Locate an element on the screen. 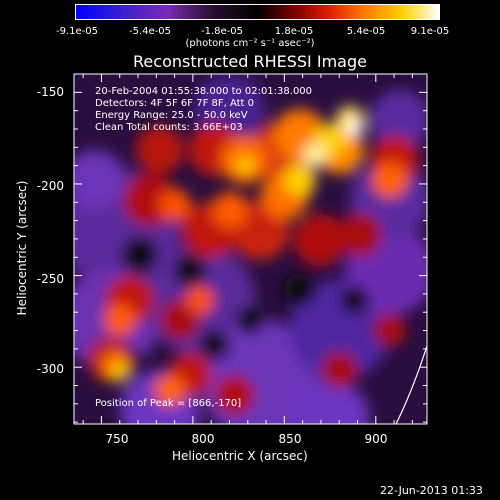 This screenshot has height=500, width=500. x-tick-label: 900 is located at coordinates (376, 439).